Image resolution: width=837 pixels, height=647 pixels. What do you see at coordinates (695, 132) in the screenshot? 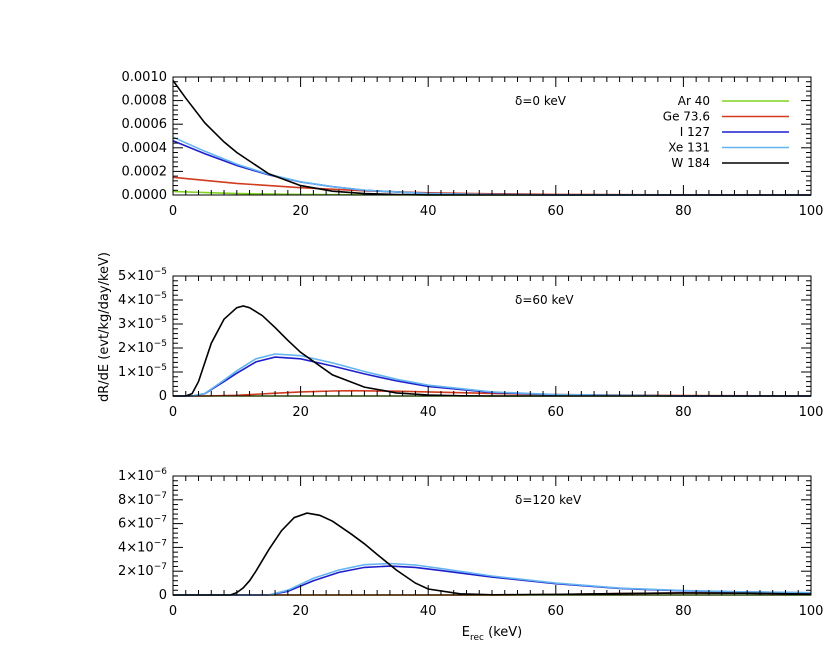
I see `legend-label: I 127` at bounding box center [695, 132].